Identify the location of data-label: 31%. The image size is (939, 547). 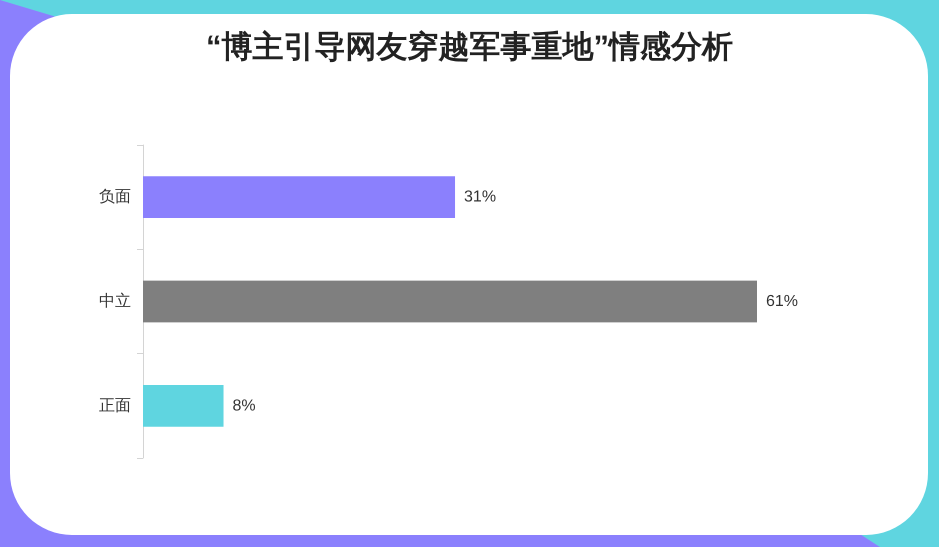
(480, 197).